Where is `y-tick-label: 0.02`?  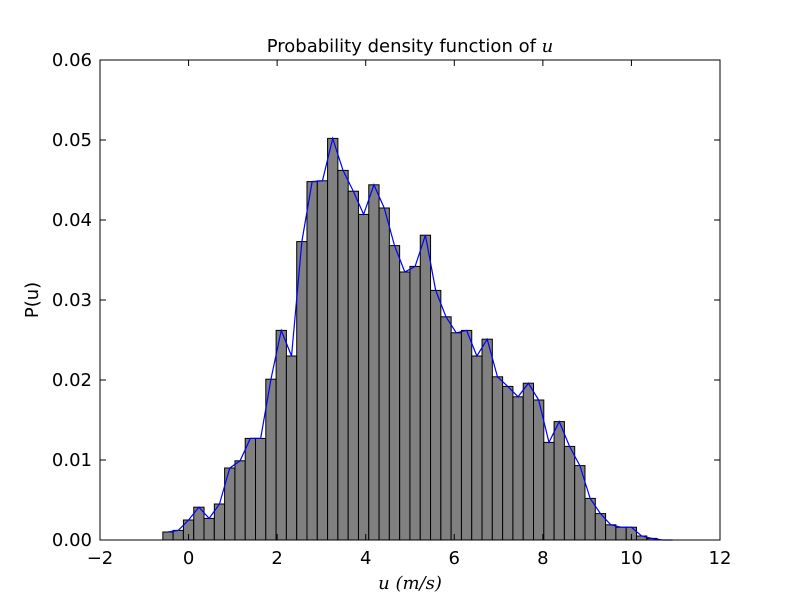
y-tick-label: 0.02 is located at coordinates (72, 380).